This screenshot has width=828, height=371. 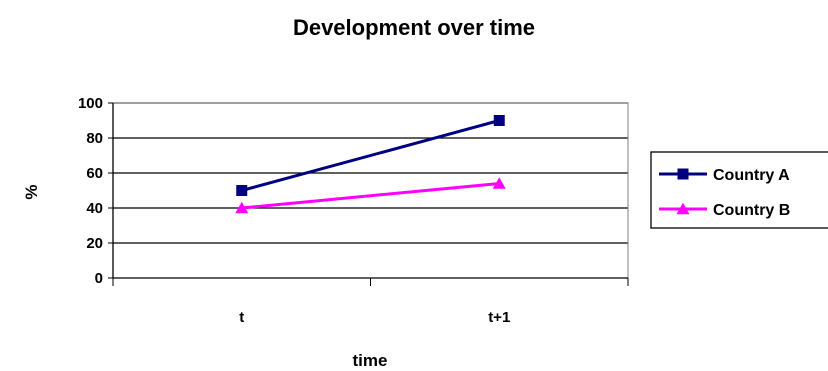 I want to click on y-tick-label: 100, so click(x=90, y=103).